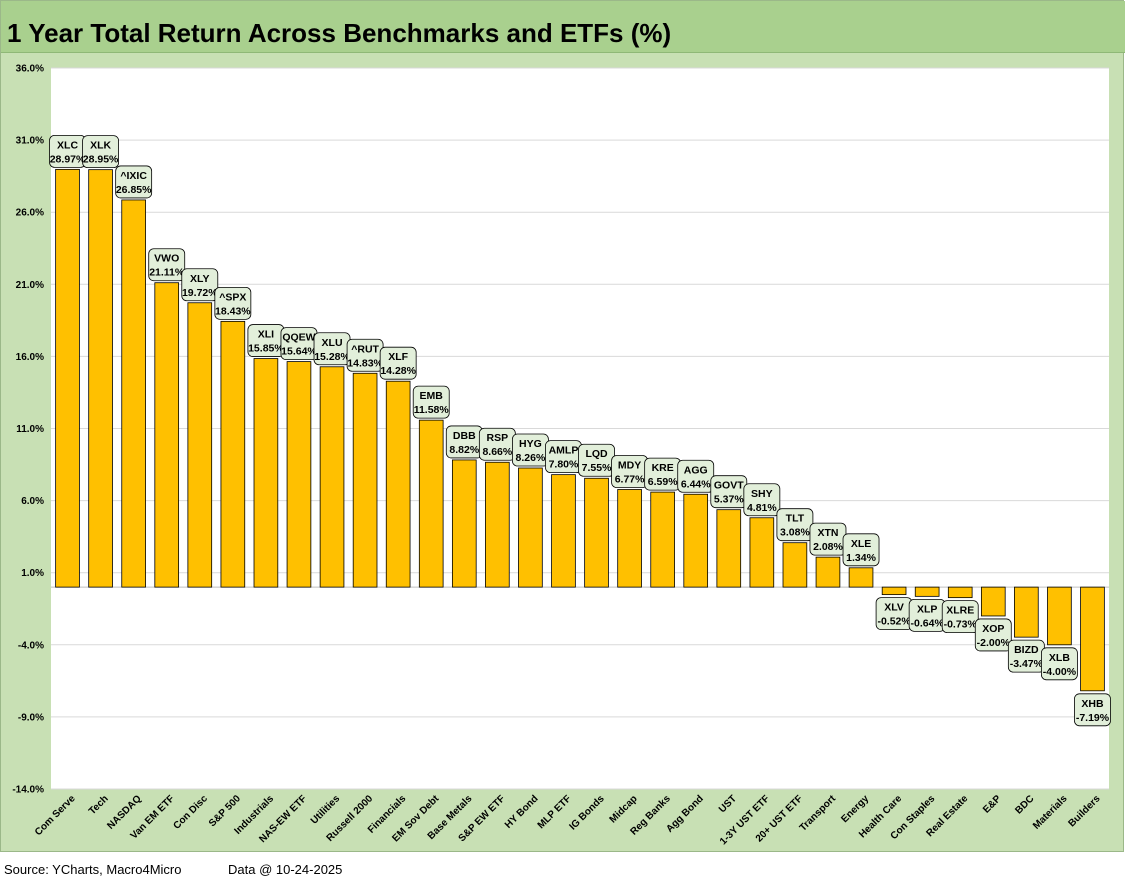  Describe the element at coordinates (365, 363) in the screenshot. I see `value-label: 14.83%` at that location.